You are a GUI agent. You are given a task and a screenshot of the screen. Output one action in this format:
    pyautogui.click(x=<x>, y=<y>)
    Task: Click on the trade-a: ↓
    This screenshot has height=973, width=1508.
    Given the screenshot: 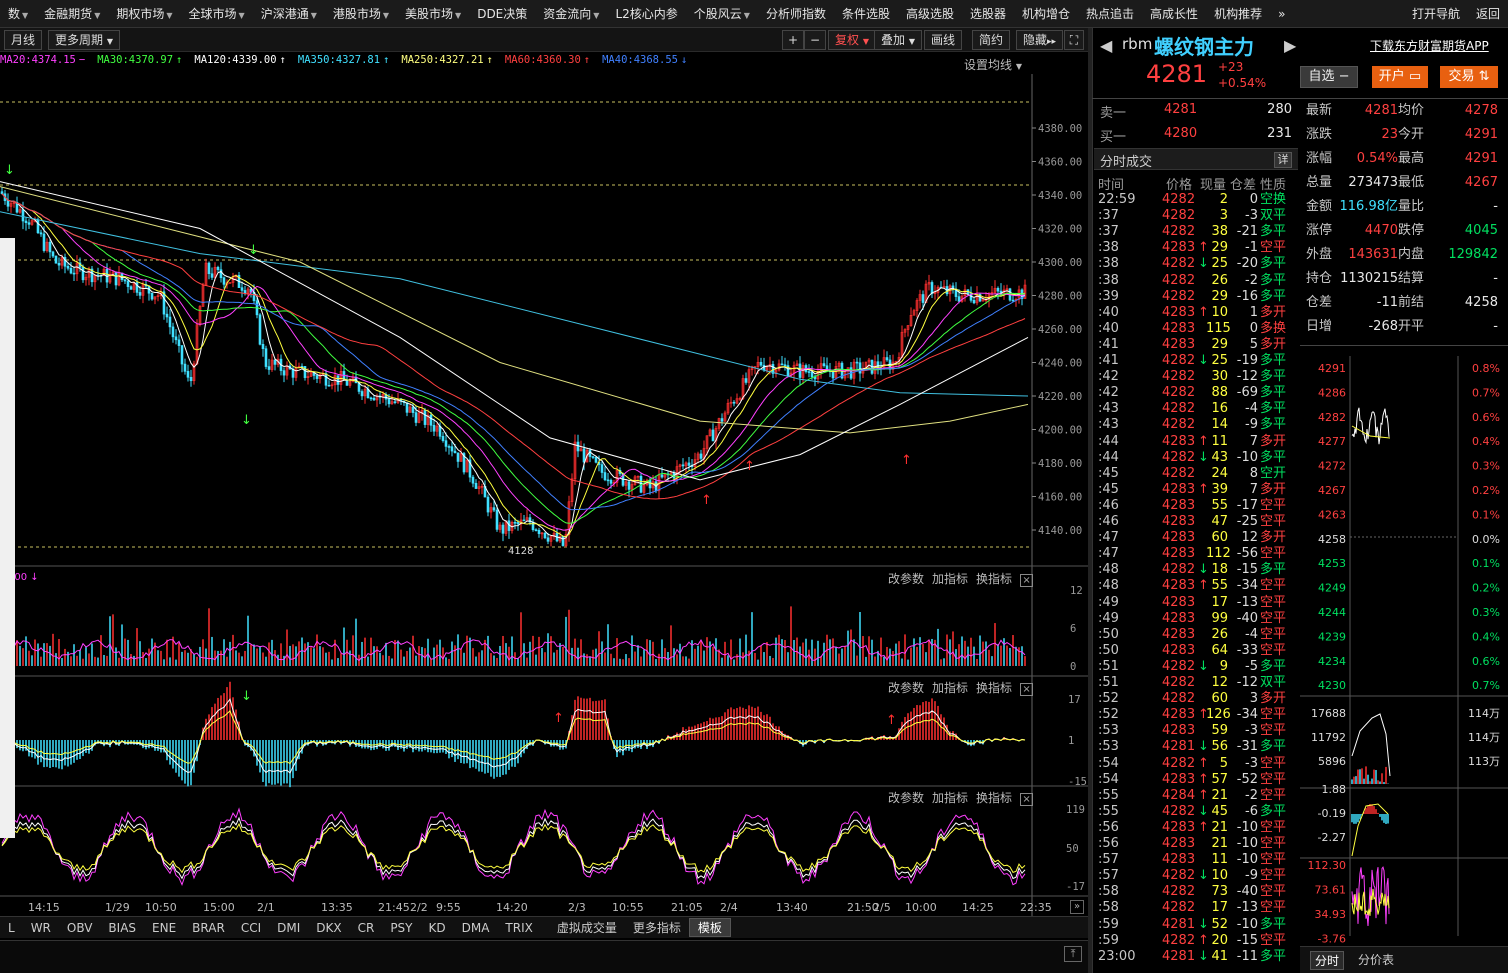 What is the action you would take?
    pyautogui.click(x=1203, y=747)
    